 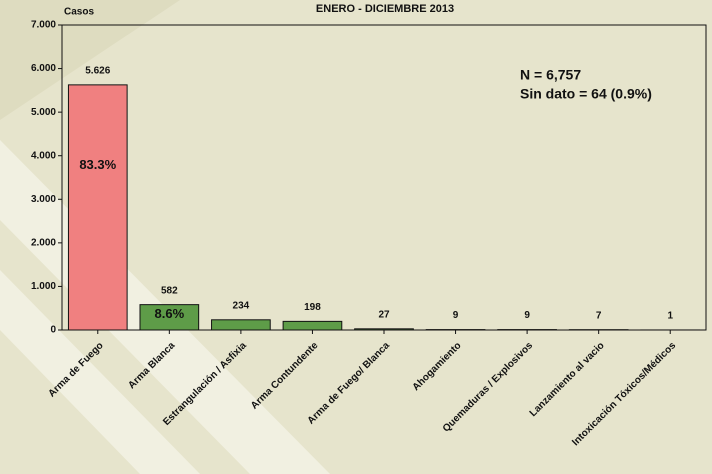 What do you see at coordinates (43, 112) in the screenshot?
I see `y-tick-label: 5.000` at bounding box center [43, 112].